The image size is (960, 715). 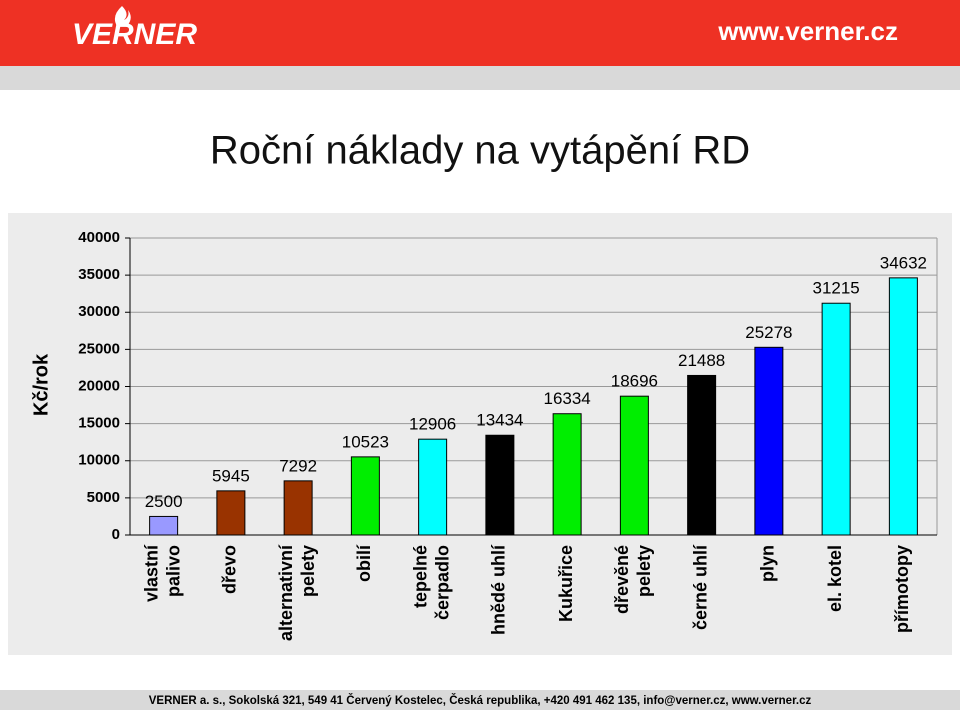 I want to click on data-label: 10523, so click(x=365, y=441).